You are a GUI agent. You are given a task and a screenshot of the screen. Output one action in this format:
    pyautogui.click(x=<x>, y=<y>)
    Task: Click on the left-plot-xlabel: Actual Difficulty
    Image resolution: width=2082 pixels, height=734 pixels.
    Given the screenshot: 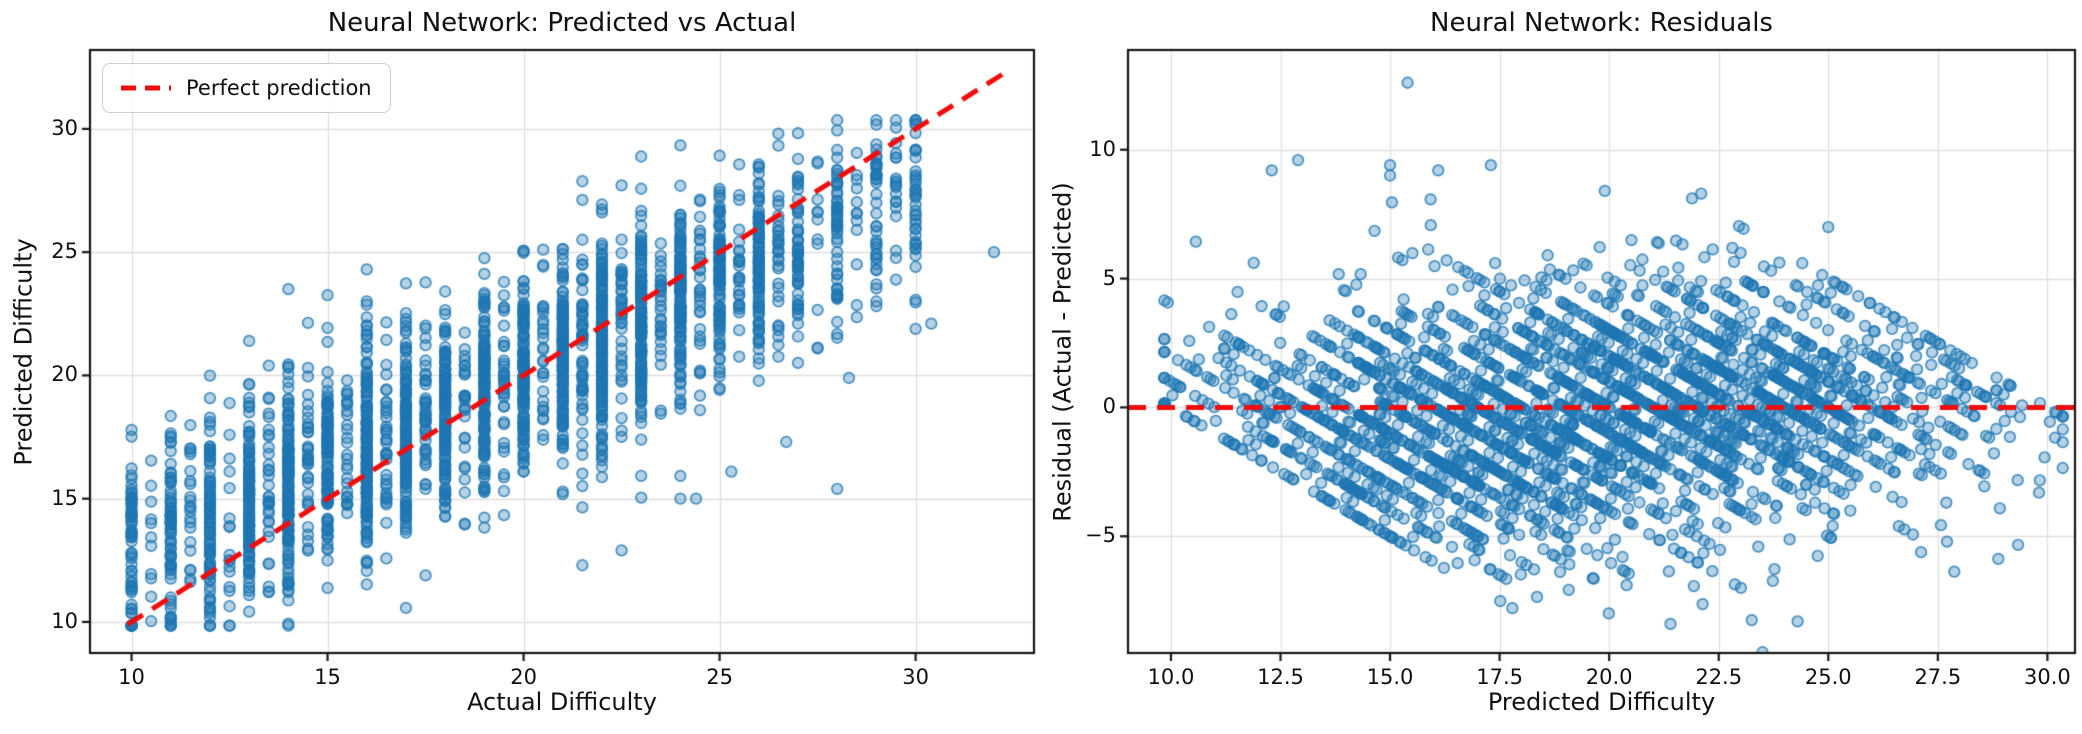 What is the action you would take?
    pyautogui.click(x=562, y=702)
    